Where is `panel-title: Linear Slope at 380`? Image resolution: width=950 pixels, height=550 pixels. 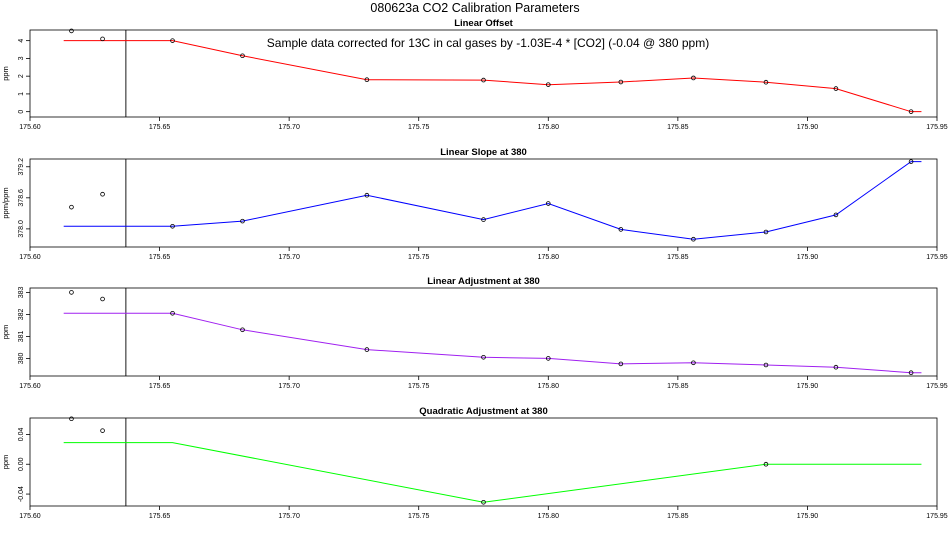
panel-title: Linear Slope at 380 is located at coordinates (483, 152).